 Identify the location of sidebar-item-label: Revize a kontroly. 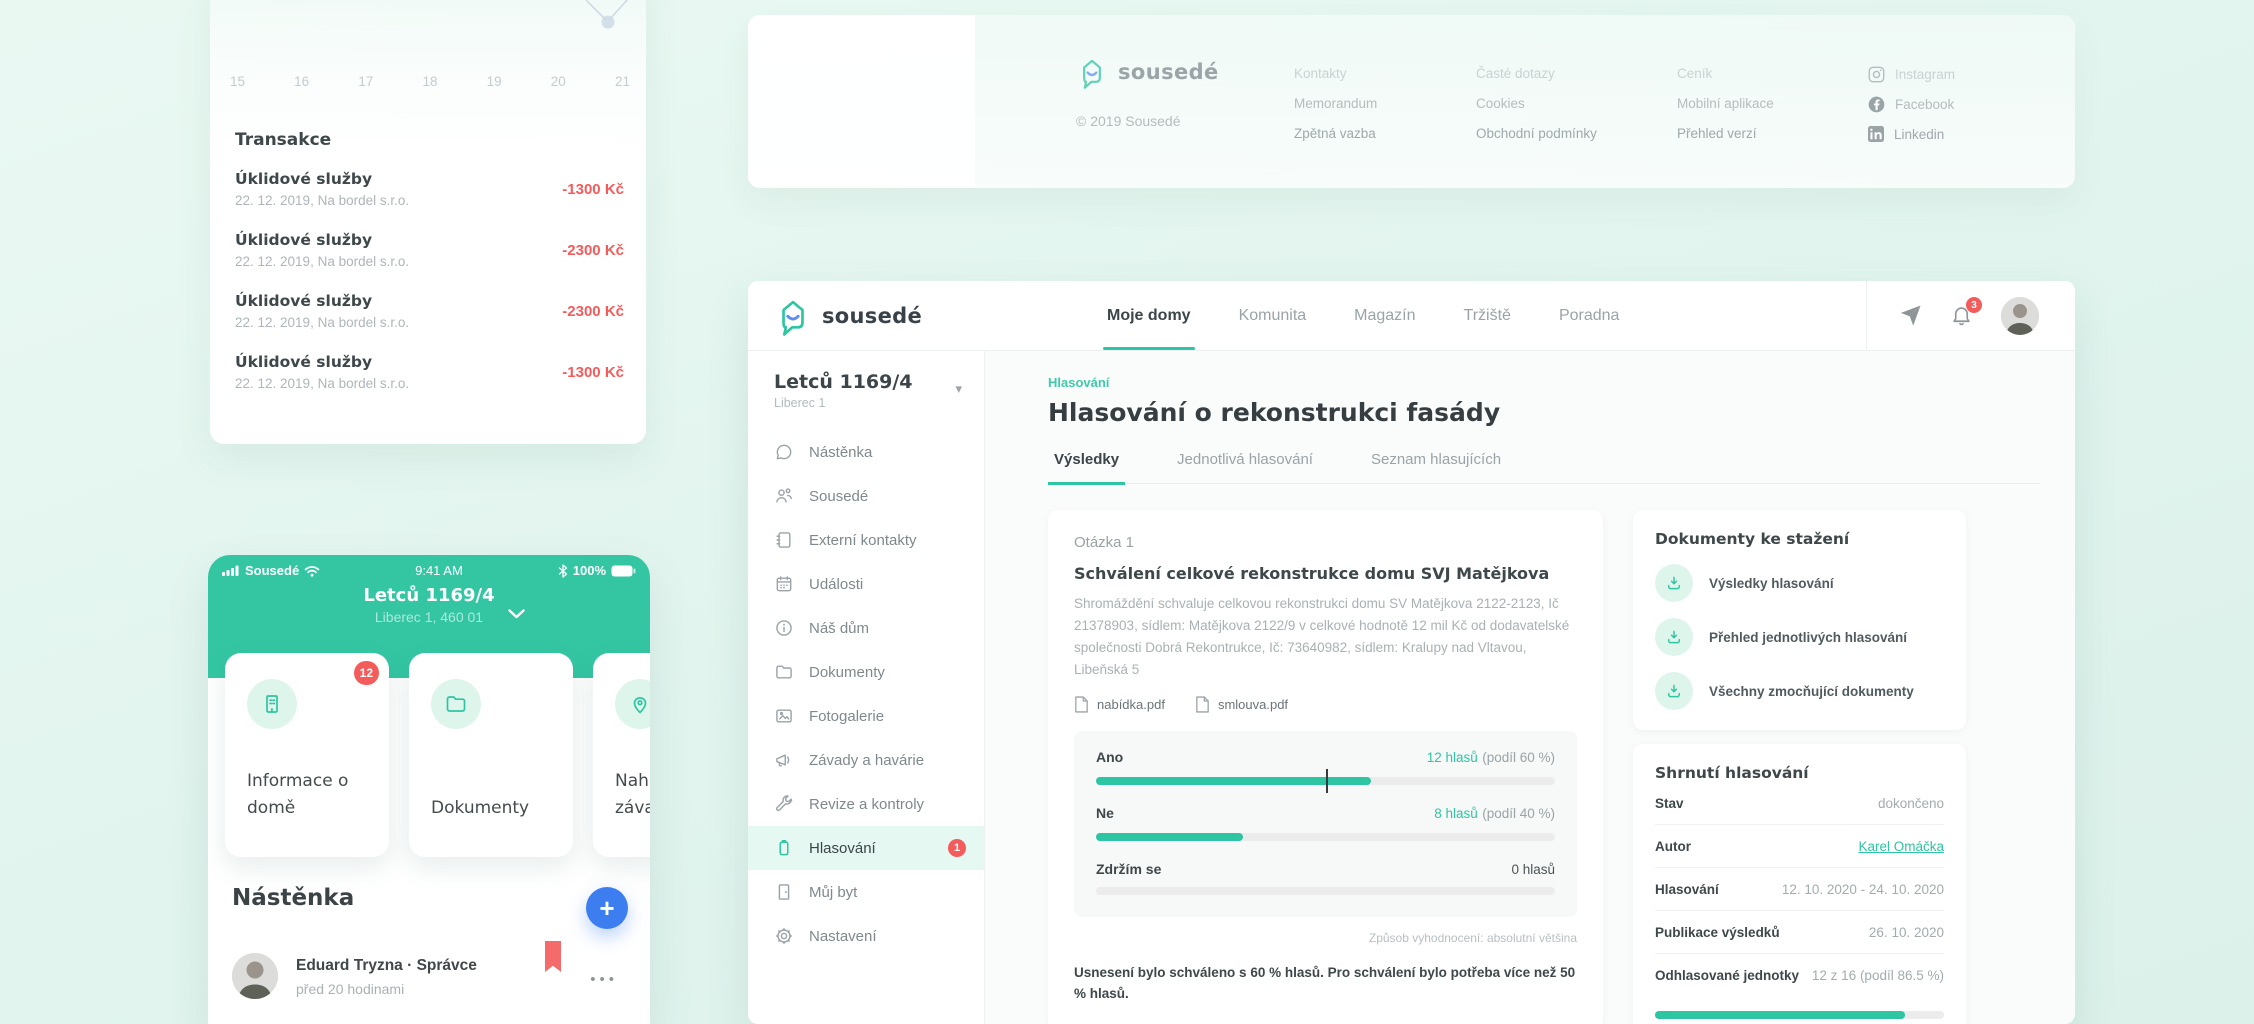
(867, 804).